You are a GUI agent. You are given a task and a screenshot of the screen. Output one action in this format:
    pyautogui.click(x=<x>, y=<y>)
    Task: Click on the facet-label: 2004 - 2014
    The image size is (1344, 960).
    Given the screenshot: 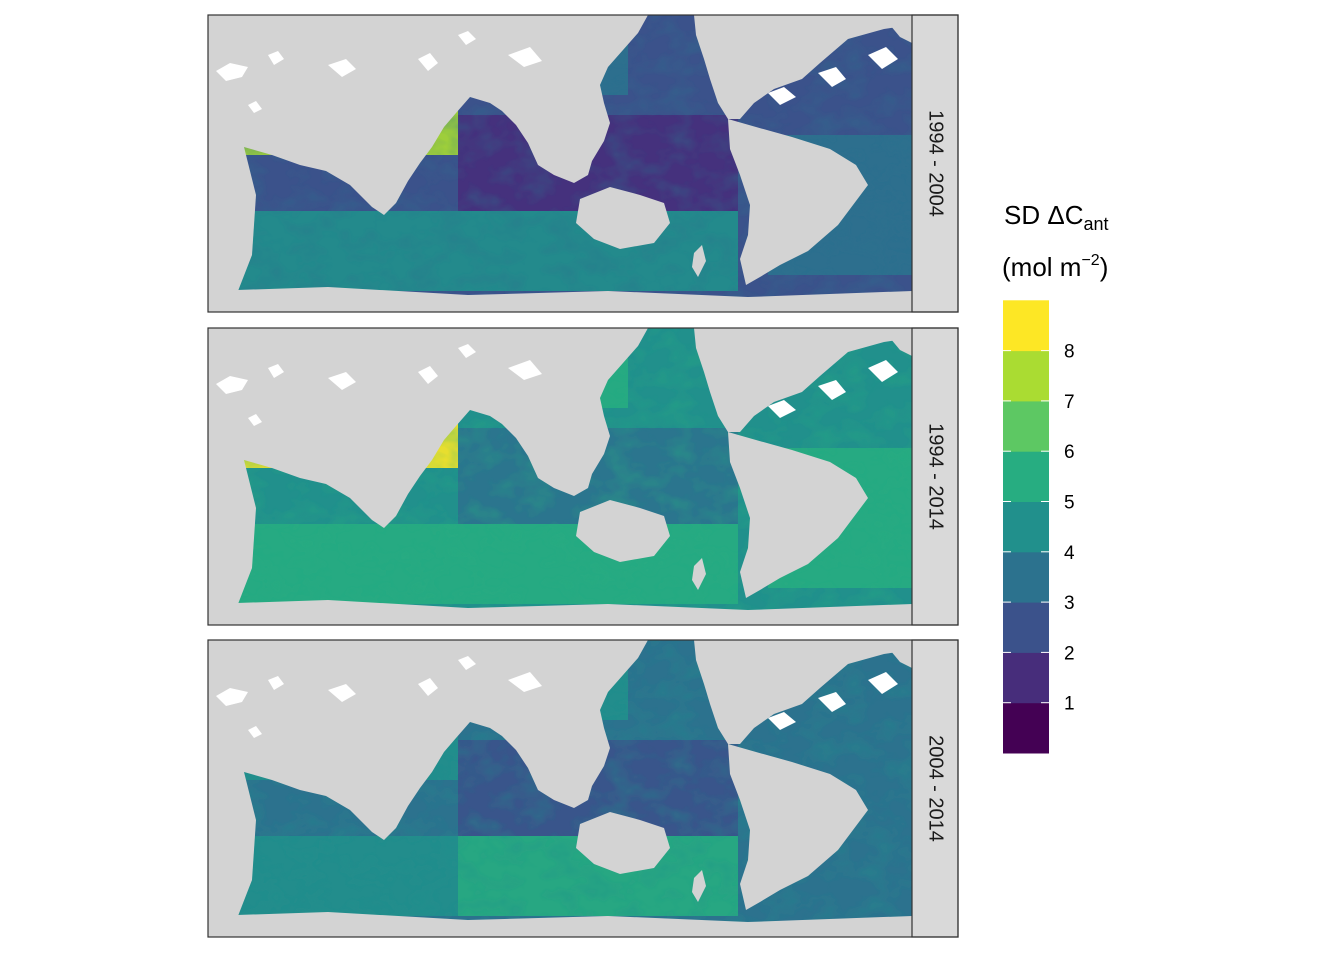 What is the action you would take?
    pyautogui.click(x=936, y=788)
    